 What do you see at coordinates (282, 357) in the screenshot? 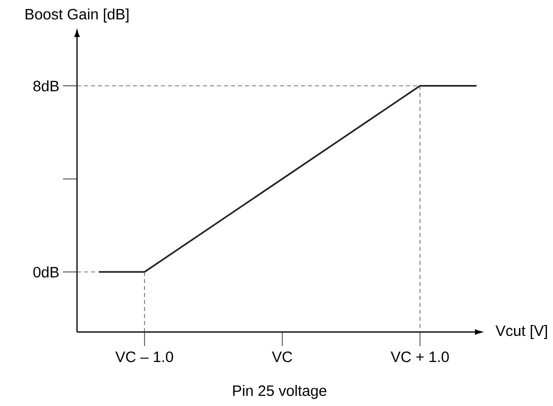
I see `x-tick-label: VC` at bounding box center [282, 357].